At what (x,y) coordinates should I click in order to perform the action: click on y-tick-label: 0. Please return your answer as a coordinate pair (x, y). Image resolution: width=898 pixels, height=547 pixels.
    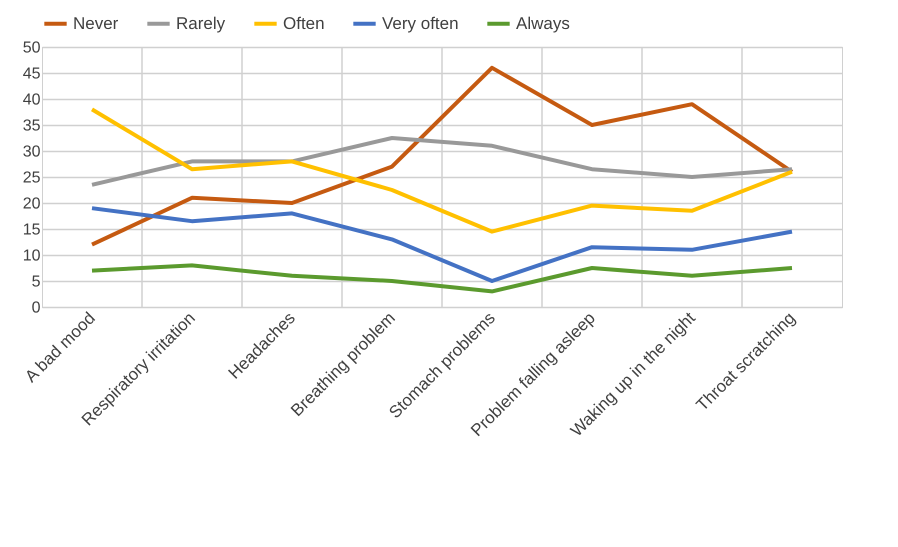
    Looking at the image, I should click on (36, 308).